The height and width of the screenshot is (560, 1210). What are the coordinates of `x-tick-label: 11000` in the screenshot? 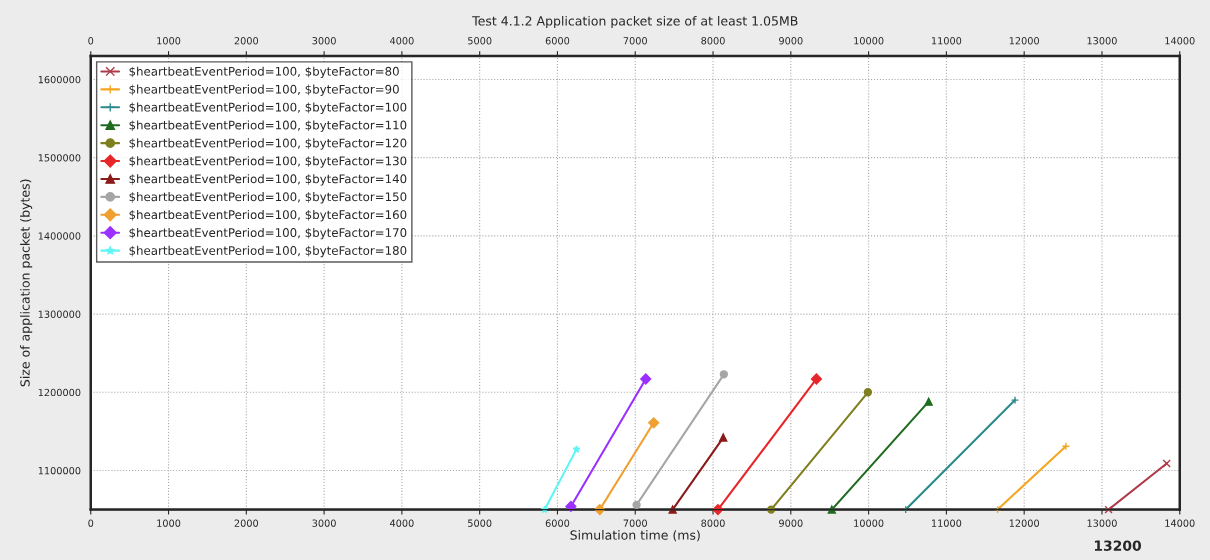 It's located at (947, 523).